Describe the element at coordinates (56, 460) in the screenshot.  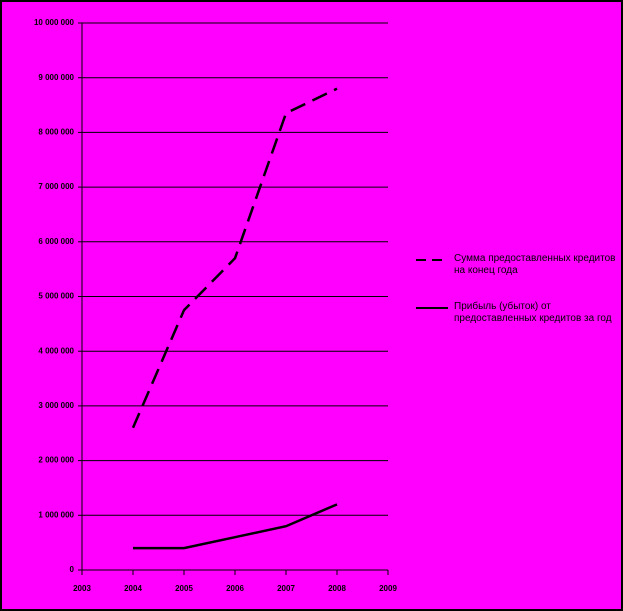
I see `y-tick-label: 2 000 000` at that location.